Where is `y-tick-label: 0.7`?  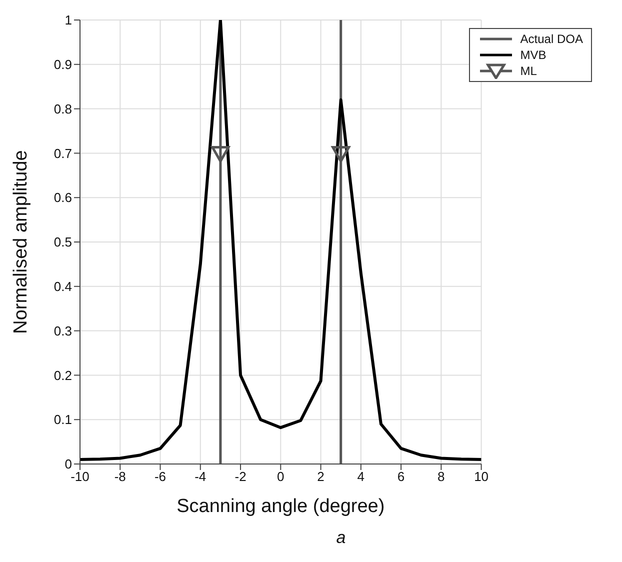 y-tick-label: 0.7 is located at coordinates (63, 153).